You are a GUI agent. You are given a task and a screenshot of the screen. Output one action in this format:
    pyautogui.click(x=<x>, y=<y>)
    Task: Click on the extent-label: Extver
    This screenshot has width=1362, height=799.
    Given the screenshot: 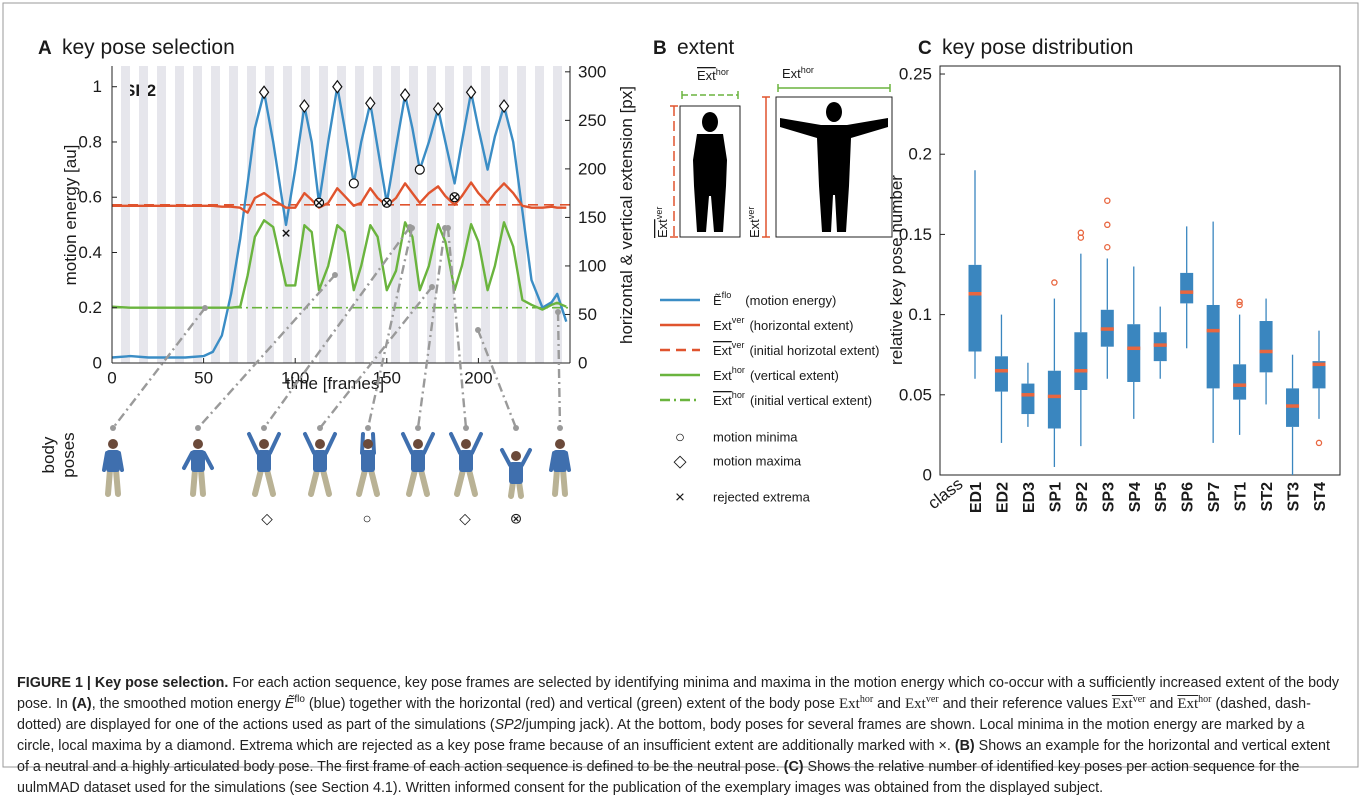 What is the action you would take?
    pyautogui.click(x=754, y=222)
    